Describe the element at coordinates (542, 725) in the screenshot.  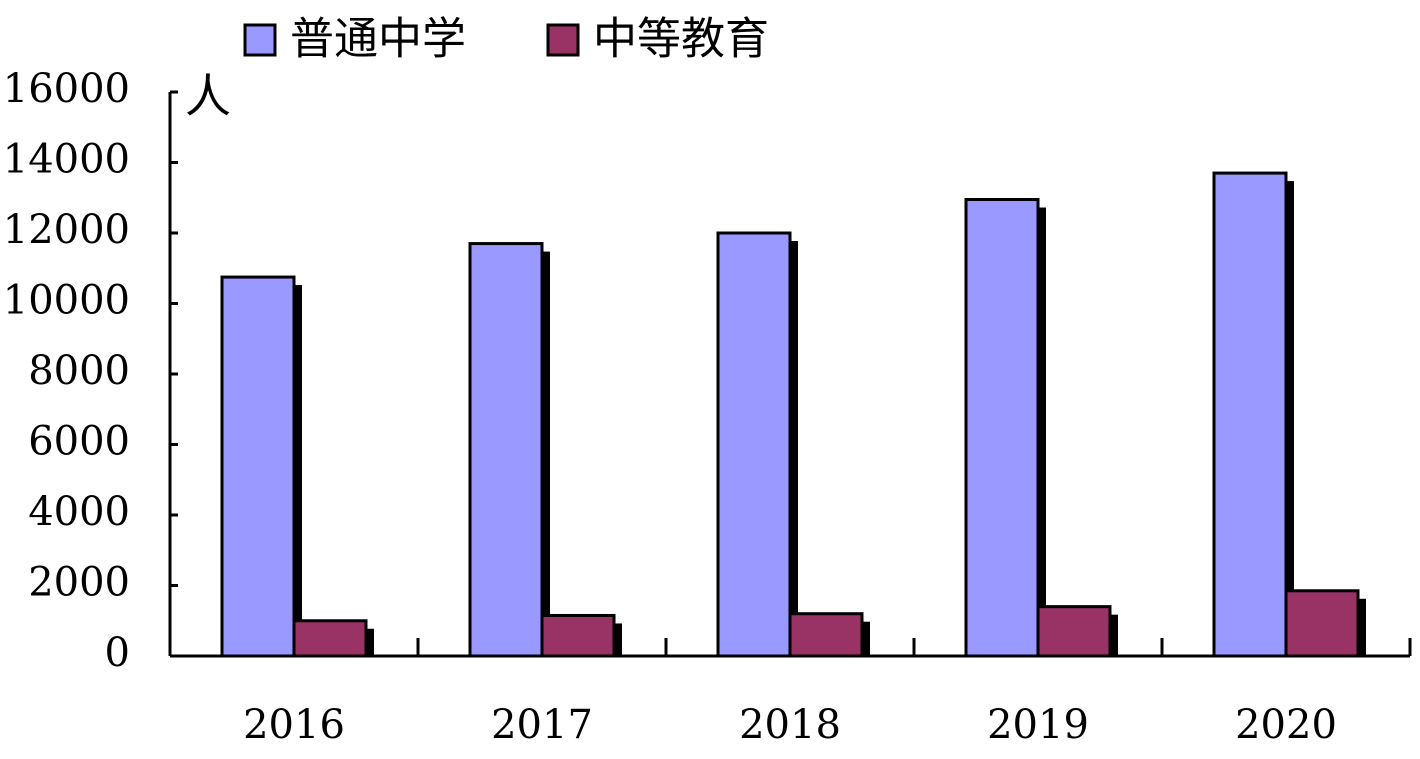
I see `x-tick-label: 2017` at that location.